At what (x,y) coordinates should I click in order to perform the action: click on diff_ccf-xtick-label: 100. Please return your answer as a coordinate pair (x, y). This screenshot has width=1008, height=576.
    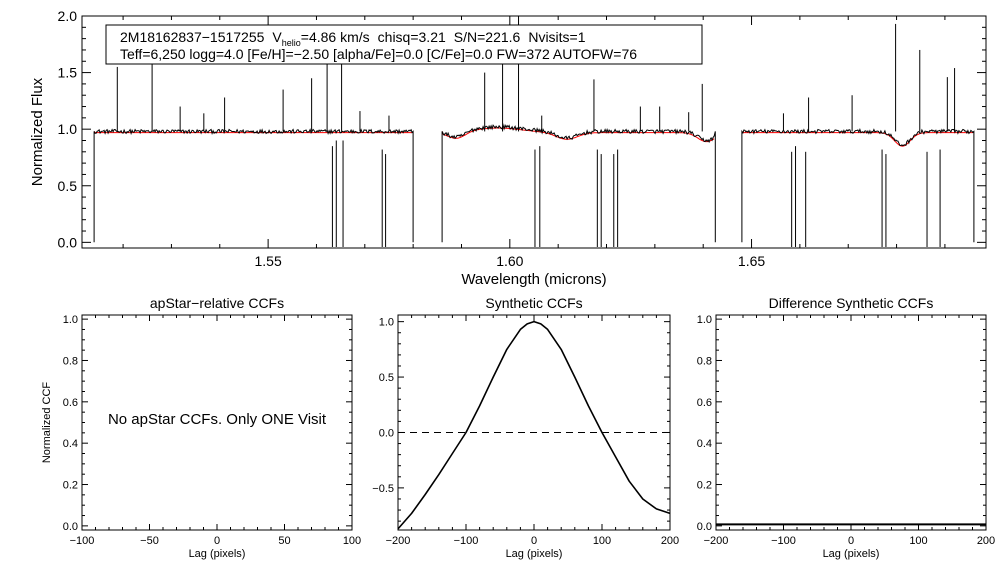
    Looking at the image, I should click on (918, 541).